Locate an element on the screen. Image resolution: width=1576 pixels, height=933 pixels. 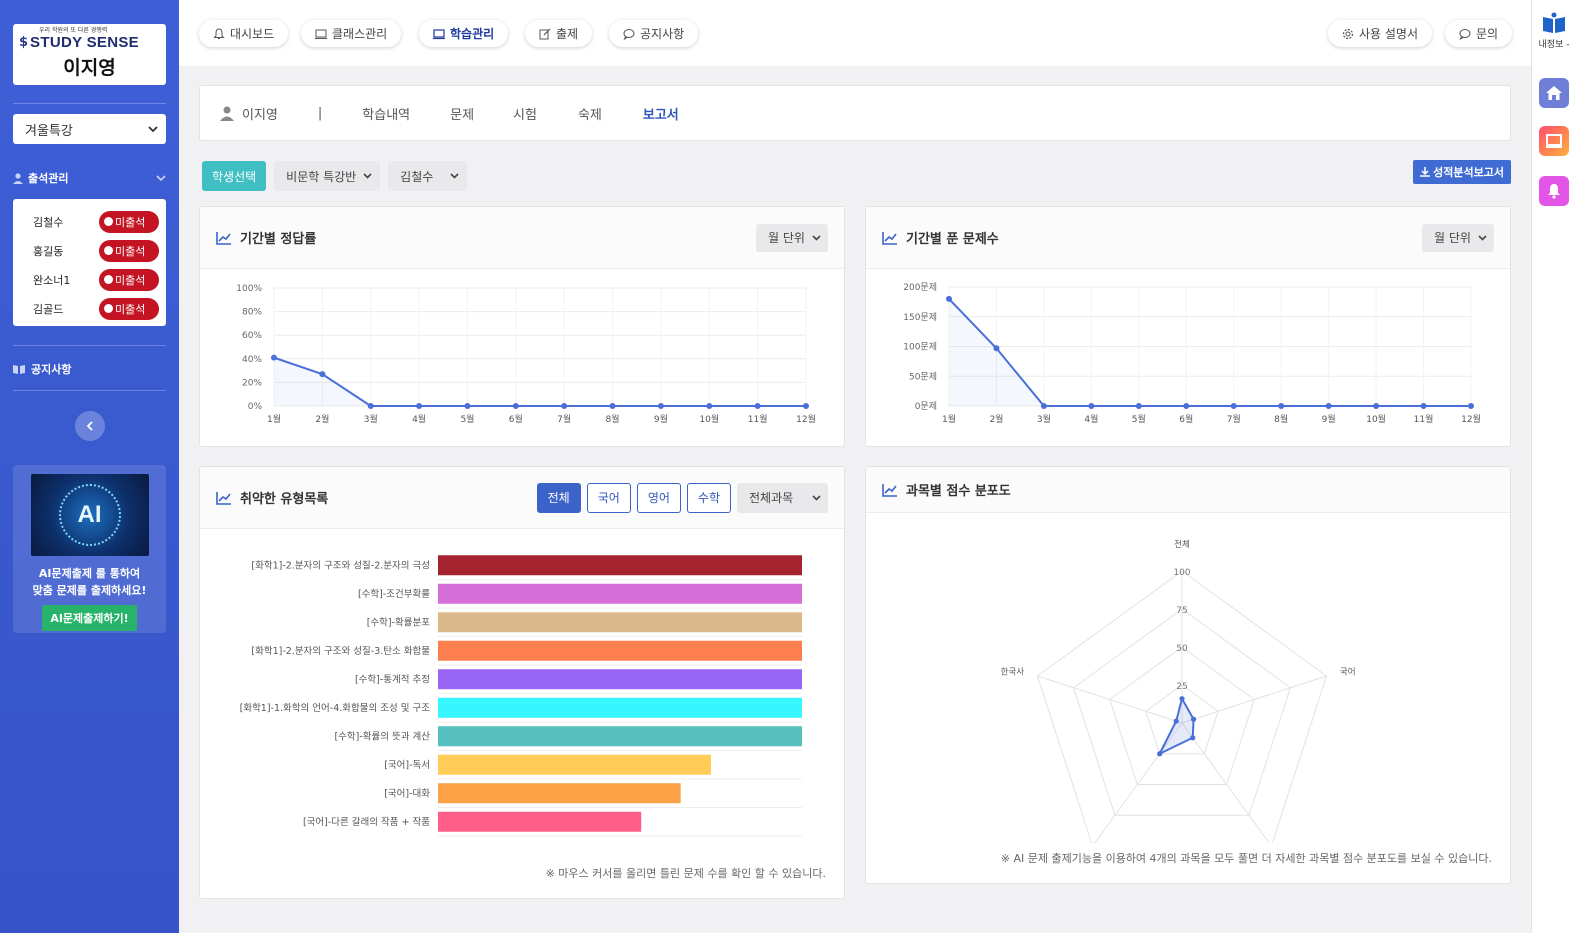
category-label: [국어]-대화 is located at coordinates (407, 793).